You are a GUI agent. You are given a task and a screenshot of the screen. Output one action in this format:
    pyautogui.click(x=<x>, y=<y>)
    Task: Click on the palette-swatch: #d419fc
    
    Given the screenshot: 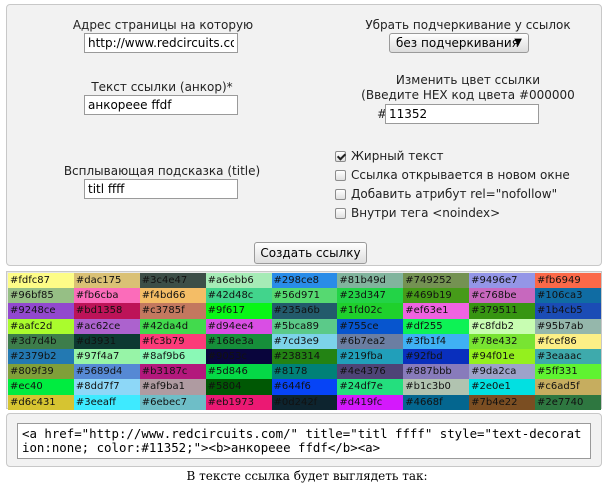 What is the action you would take?
    pyautogui.click(x=370, y=402)
    